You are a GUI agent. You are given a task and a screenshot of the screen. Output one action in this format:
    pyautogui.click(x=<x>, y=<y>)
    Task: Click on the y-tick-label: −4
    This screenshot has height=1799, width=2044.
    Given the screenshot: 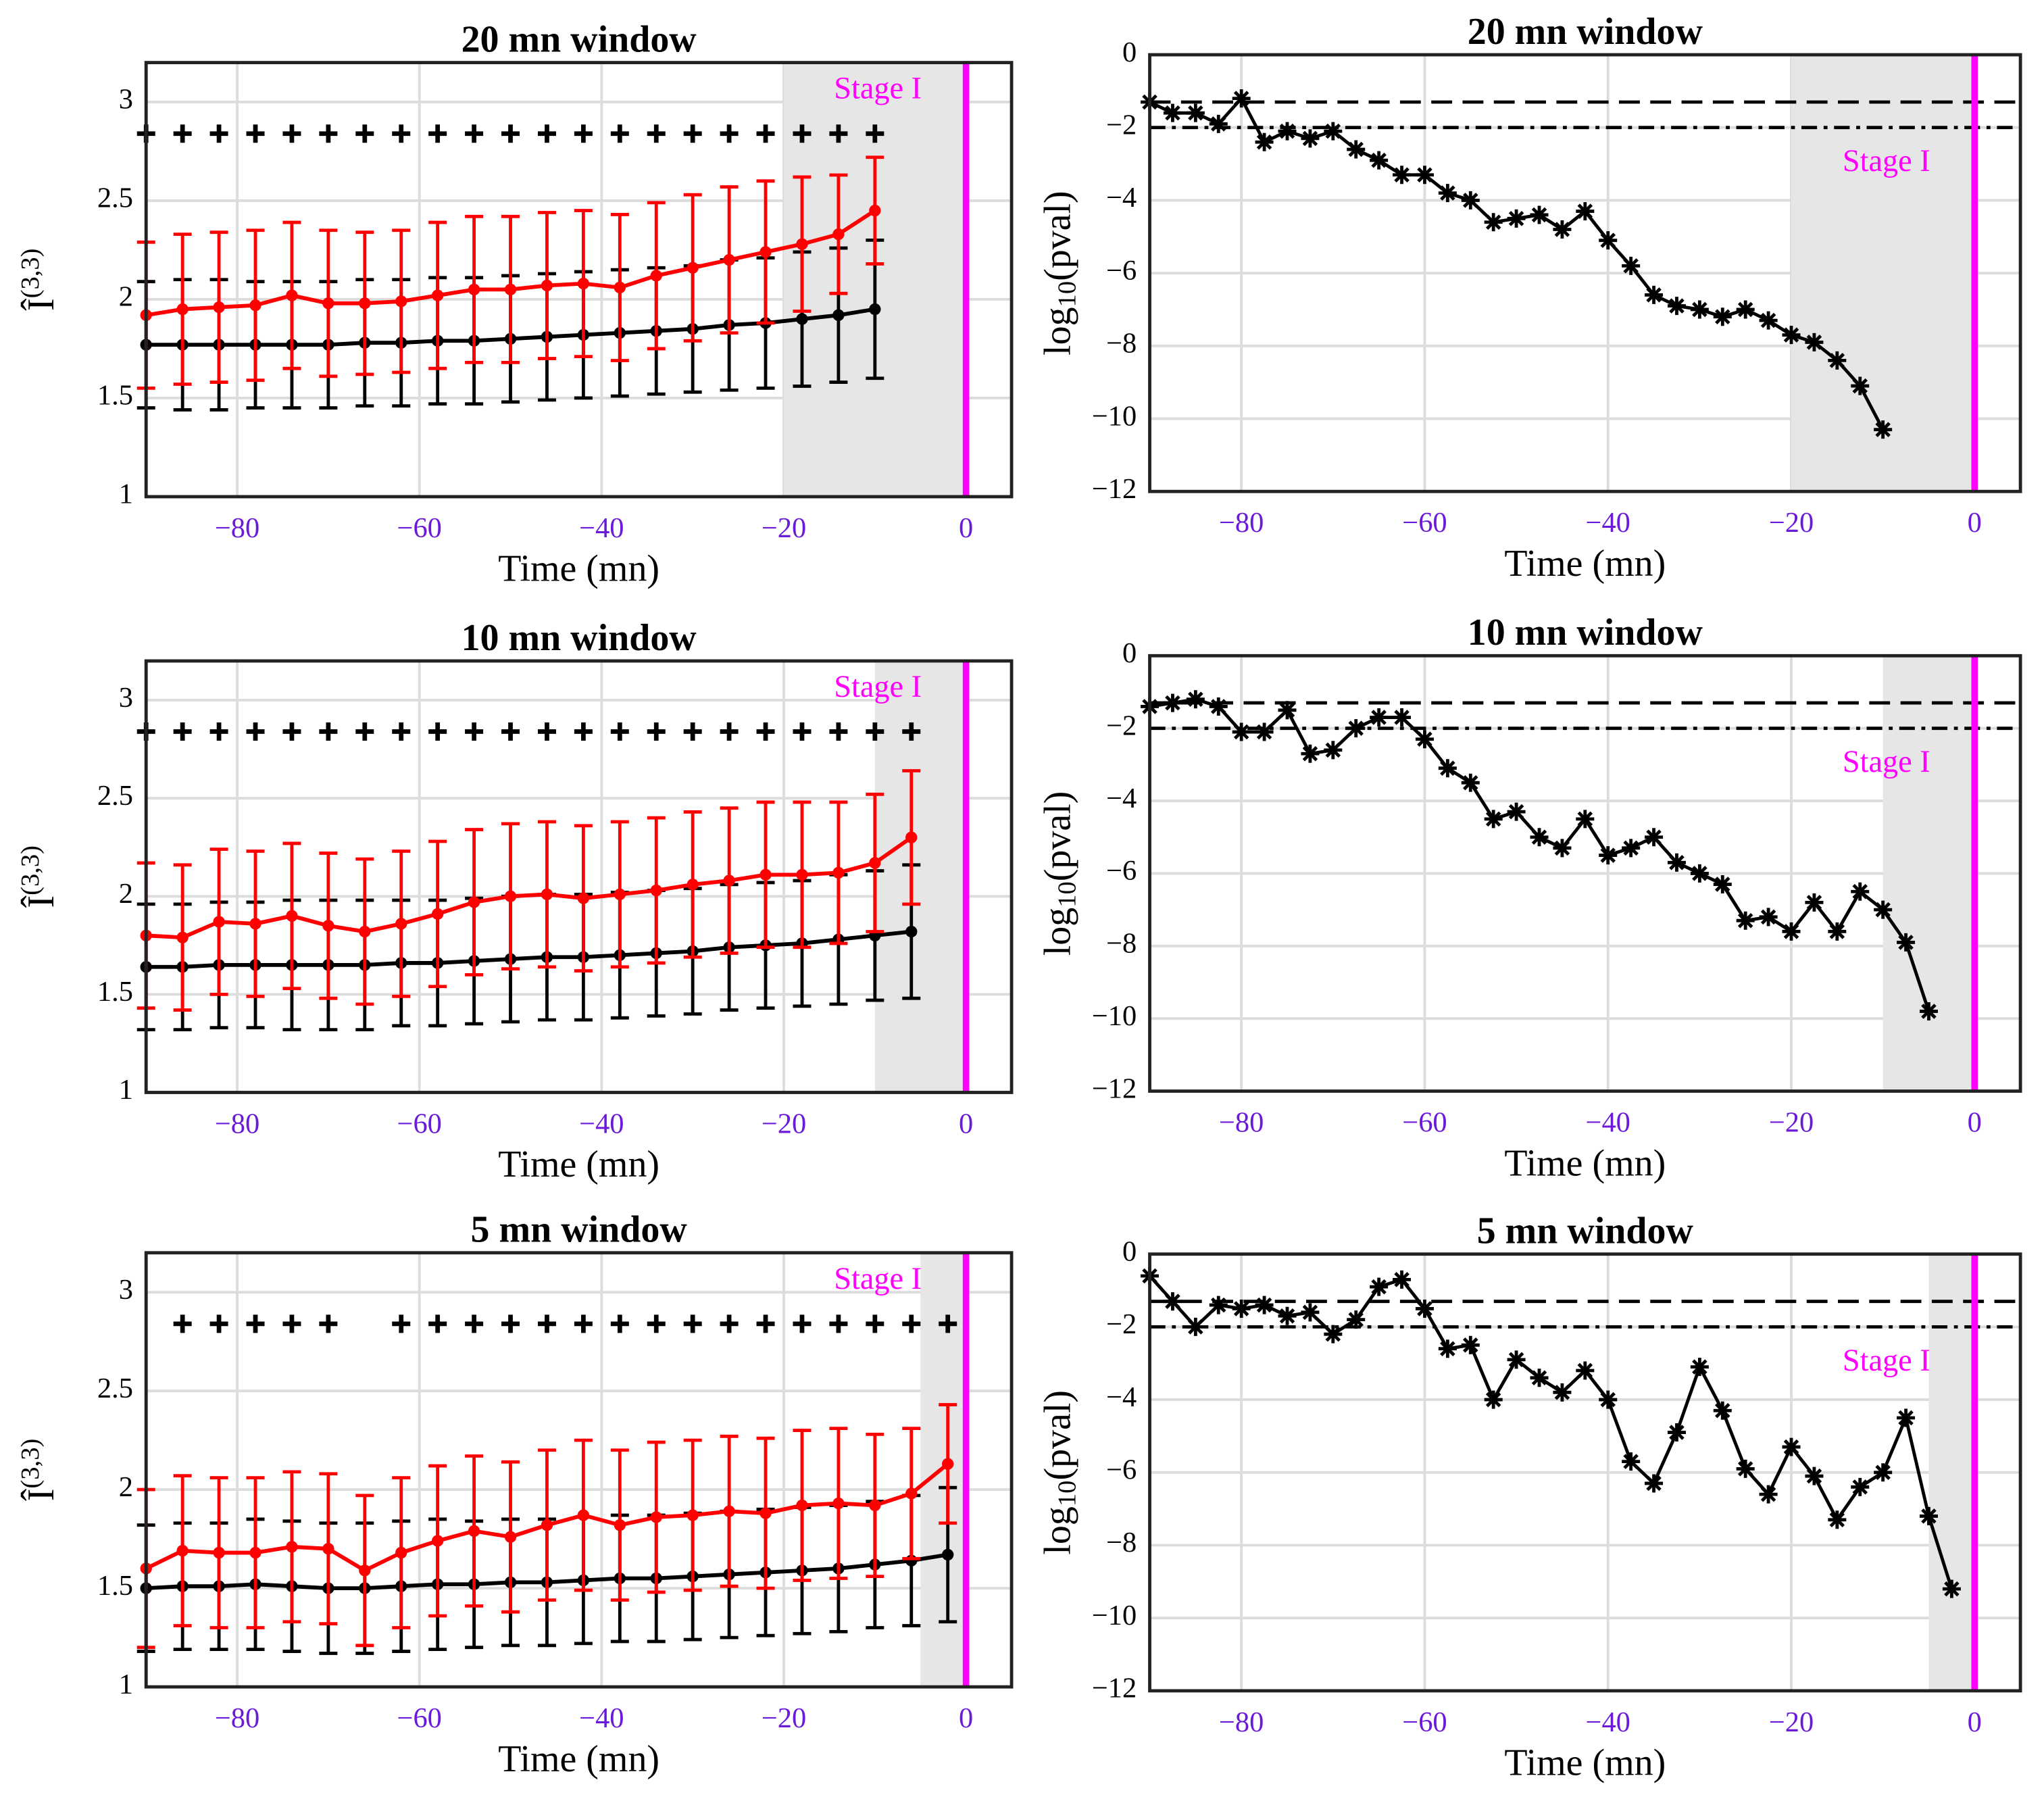 What is the action you would take?
    pyautogui.click(x=1121, y=798)
    